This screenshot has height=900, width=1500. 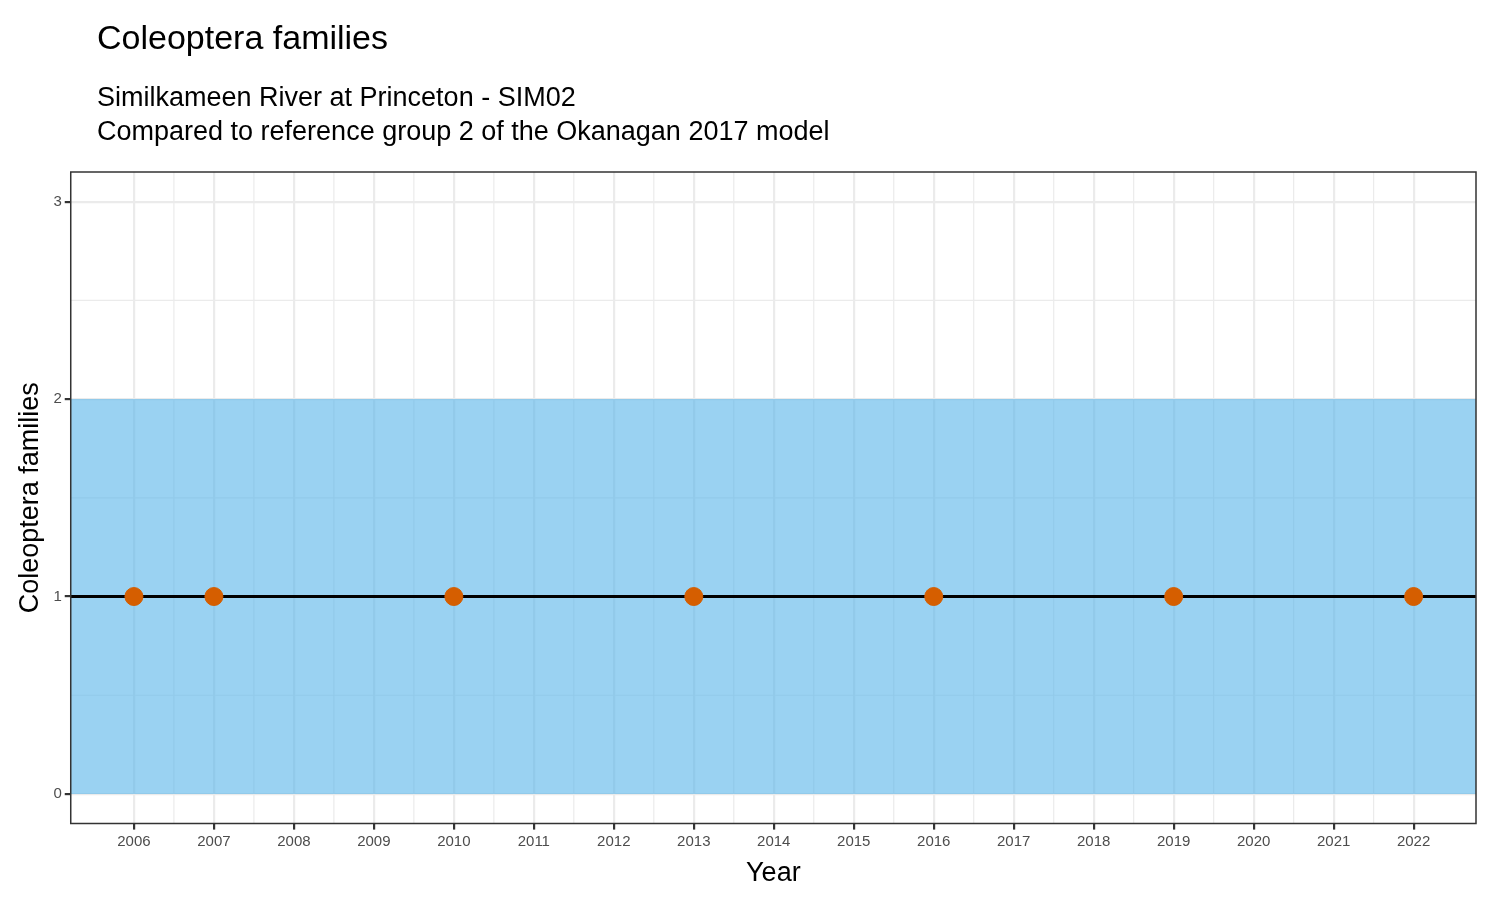 I want to click on x-tick-label: 2018, so click(x=1094, y=840).